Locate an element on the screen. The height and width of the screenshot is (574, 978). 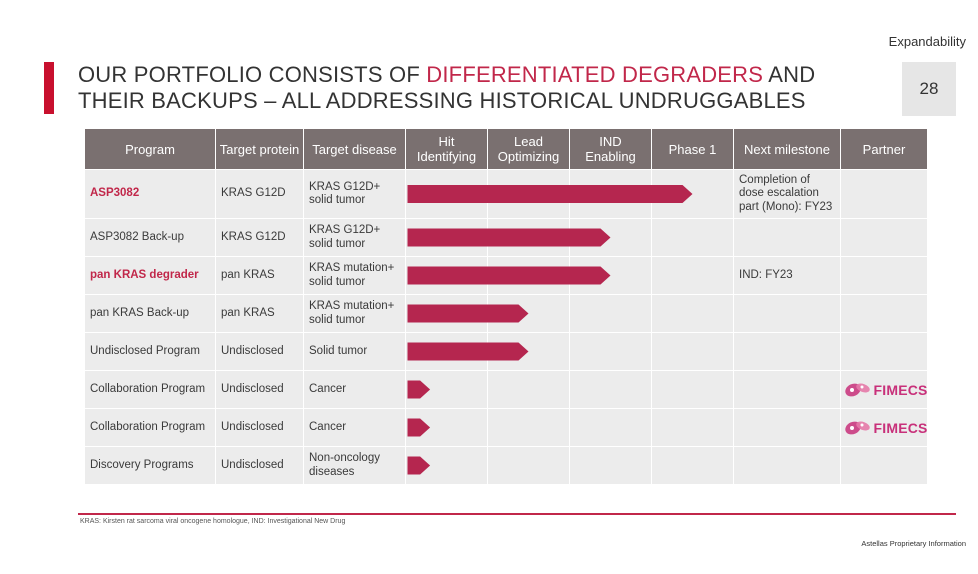
section-tag: Expandability is located at coordinates (927, 41).